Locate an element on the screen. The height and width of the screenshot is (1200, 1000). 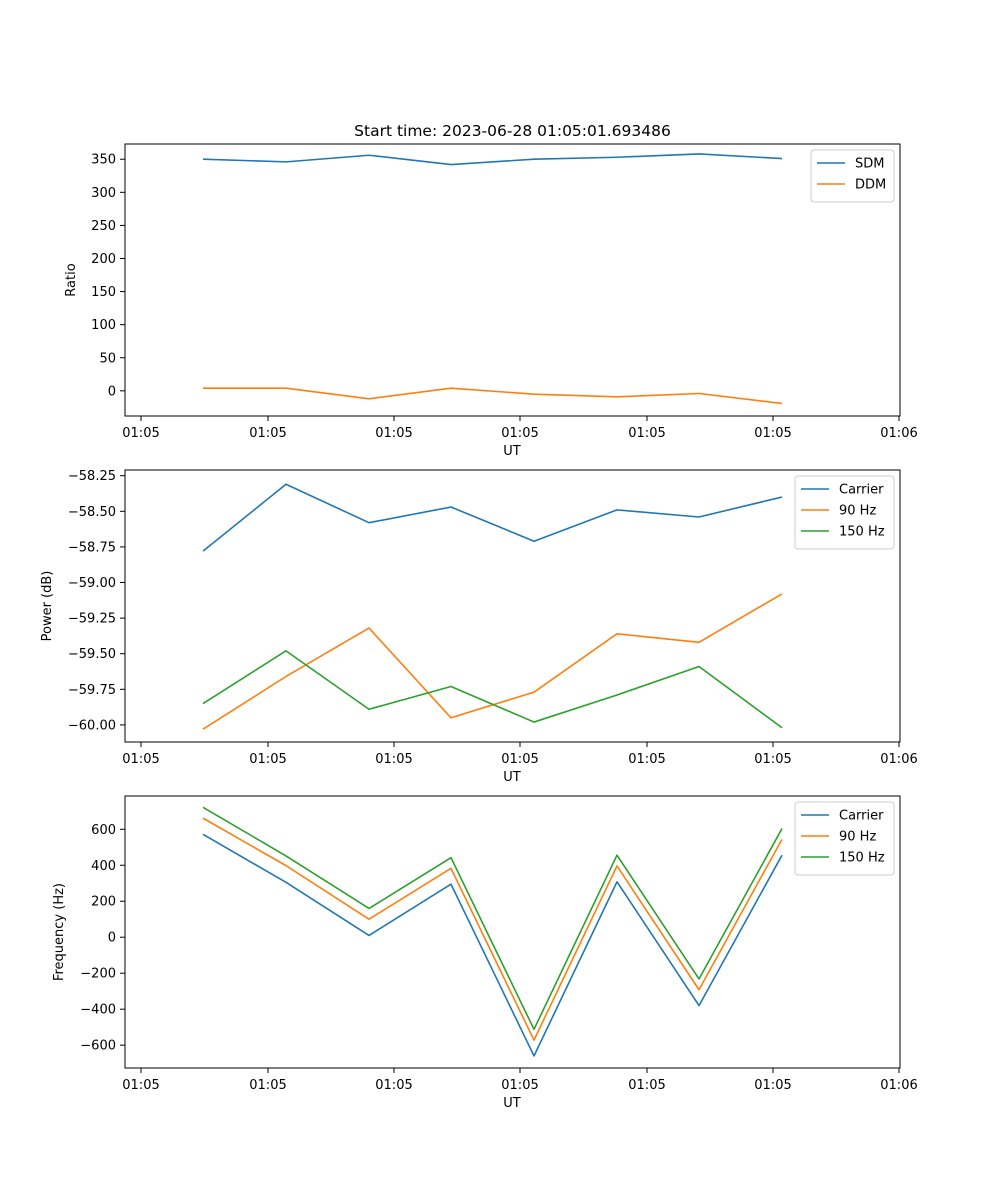
y-tick-label: −58.75 is located at coordinates (92, 547).